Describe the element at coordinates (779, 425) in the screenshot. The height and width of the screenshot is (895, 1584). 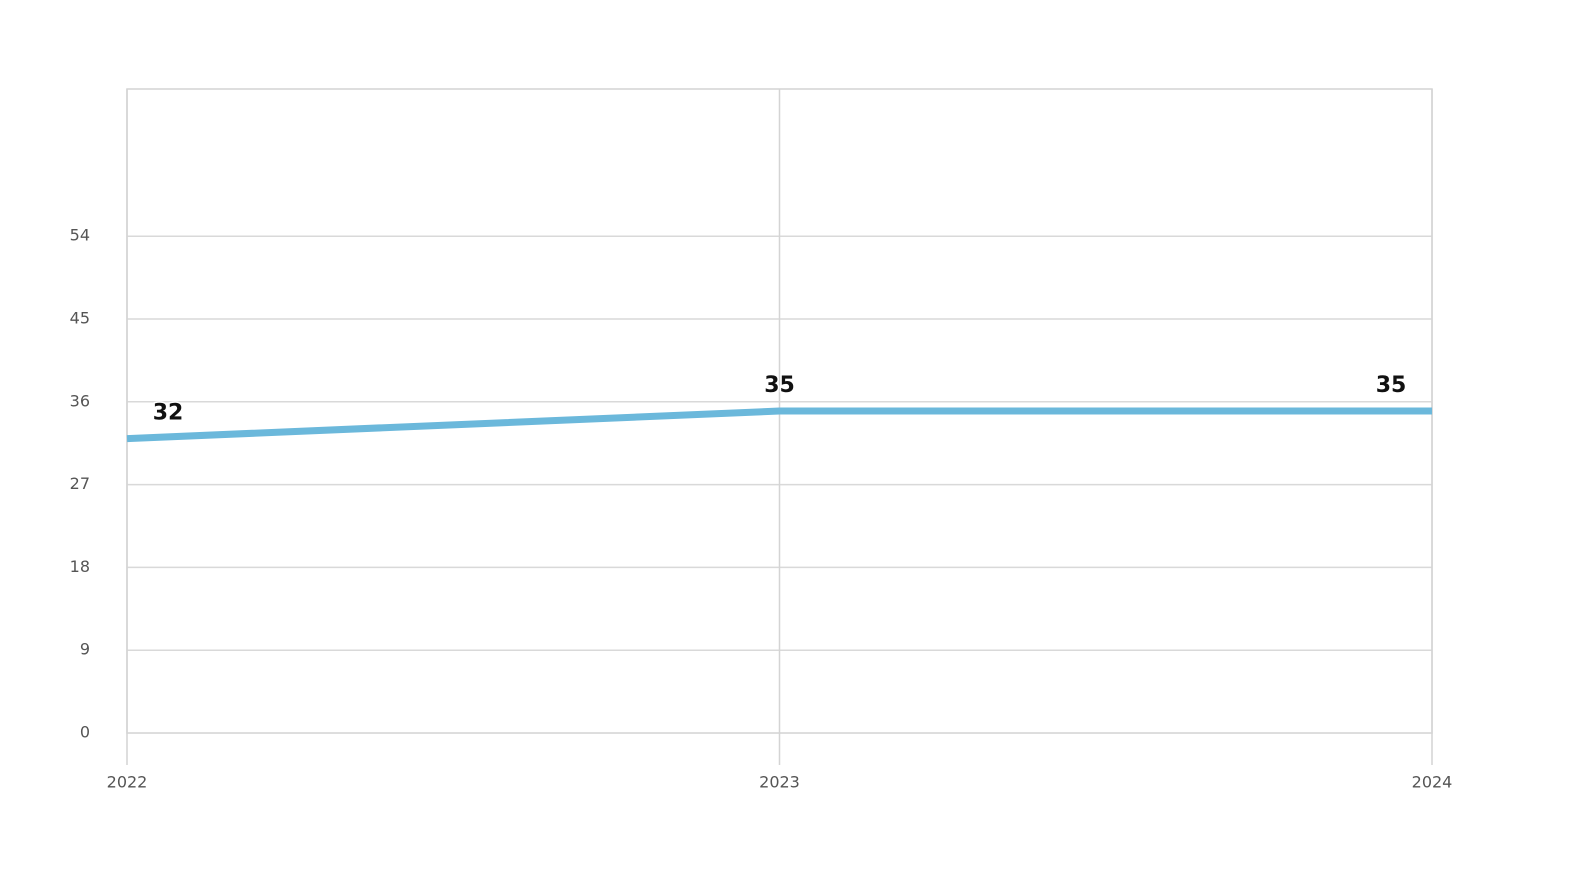
I see `line` at that location.